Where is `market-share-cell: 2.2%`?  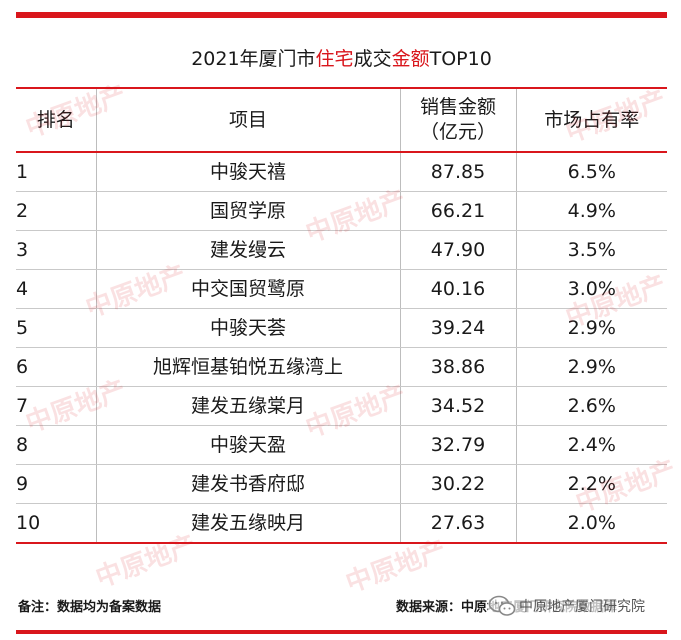 market-share-cell: 2.2% is located at coordinates (591, 484).